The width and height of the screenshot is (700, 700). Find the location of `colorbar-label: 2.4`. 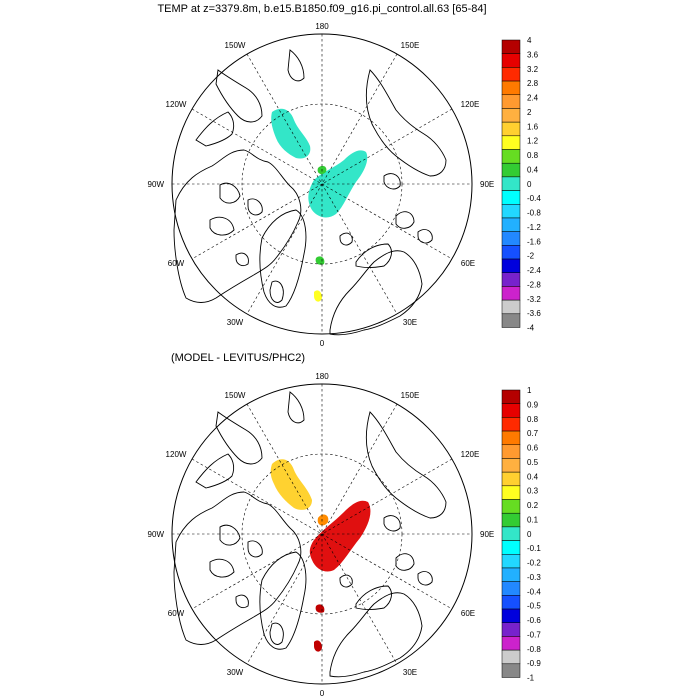

colorbar-label: 2.4 is located at coordinates (533, 98).